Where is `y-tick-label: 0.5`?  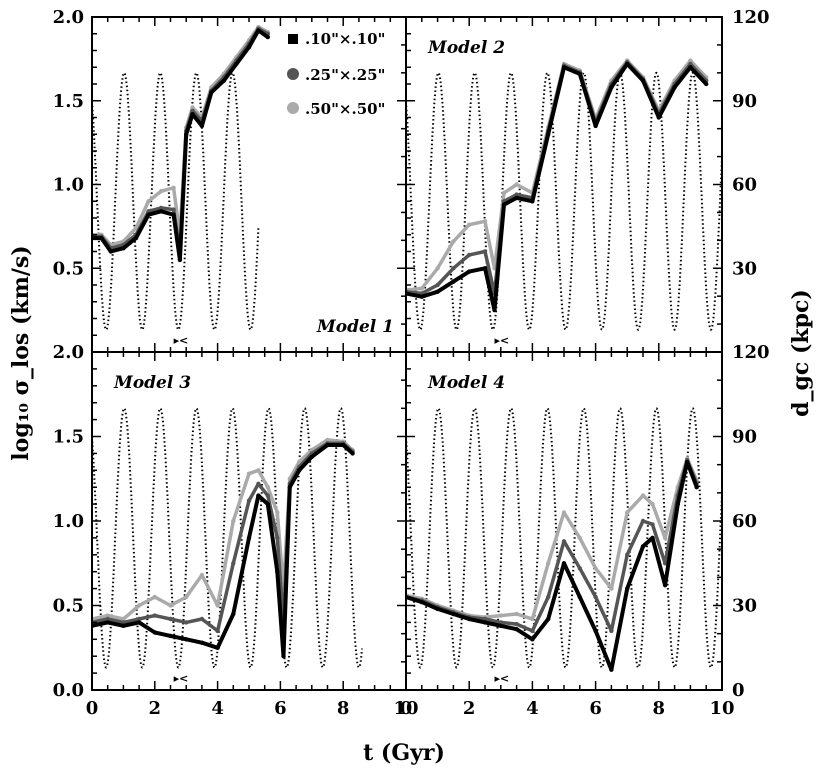
y-tick-label: 0.5 is located at coordinates (68, 268).